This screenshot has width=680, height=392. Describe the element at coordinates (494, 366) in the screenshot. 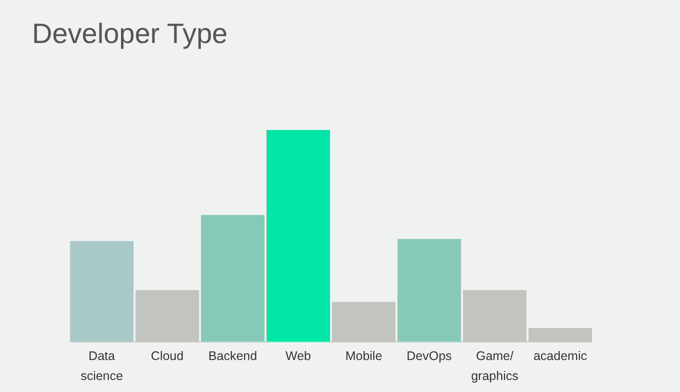

I see `x-tick-label: Game/graphics` at that location.